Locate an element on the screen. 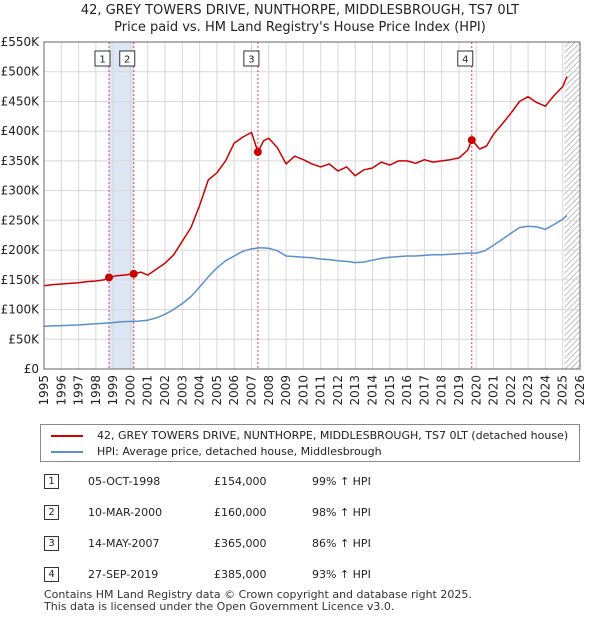 The height and width of the screenshot is (620, 600). x-tick-label: 2026 is located at coordinates (580, 390).